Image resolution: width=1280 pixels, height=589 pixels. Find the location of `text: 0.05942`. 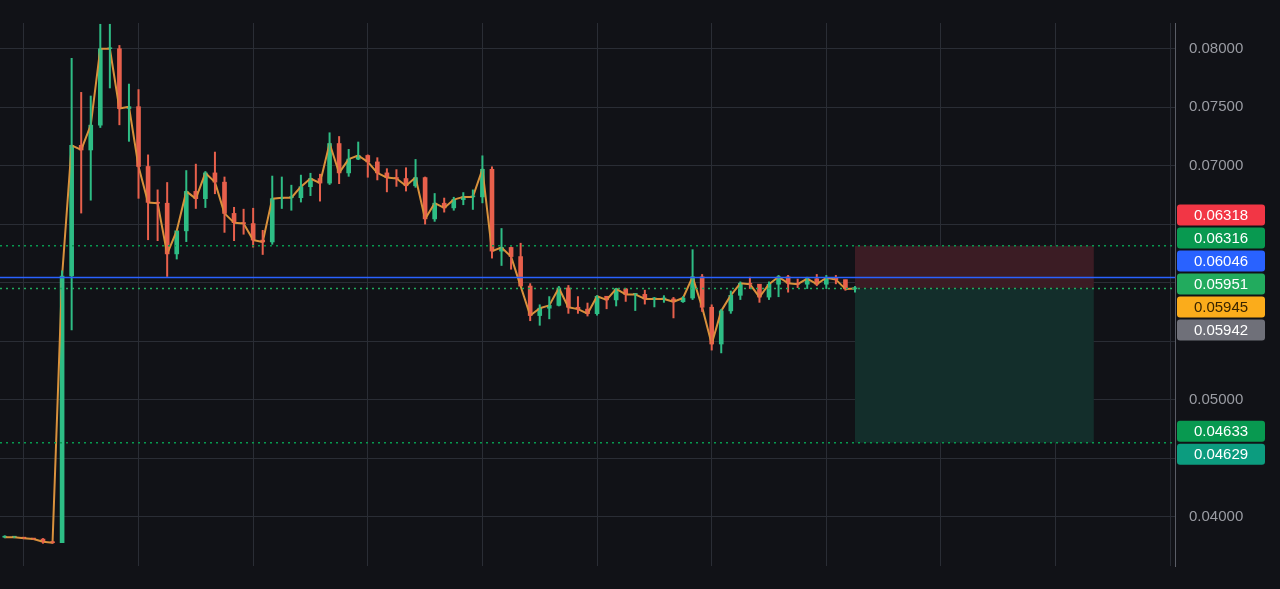

text: 0.05942 is located at coordinates (1221, 330).